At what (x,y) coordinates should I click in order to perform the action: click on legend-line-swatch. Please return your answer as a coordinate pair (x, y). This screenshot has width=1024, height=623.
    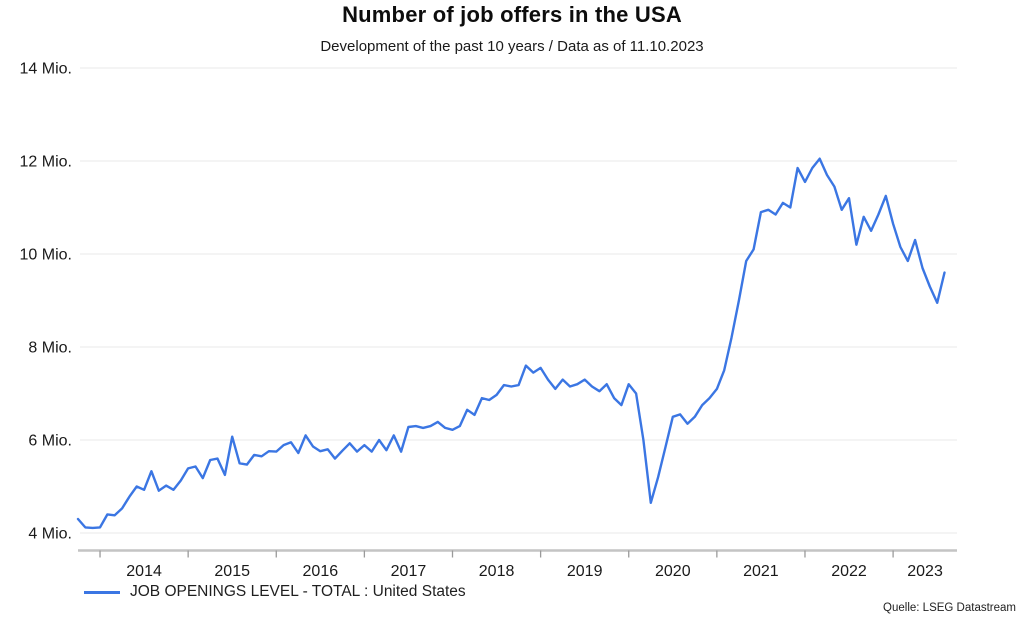
    Looking at the image, I should click on (102, 592).